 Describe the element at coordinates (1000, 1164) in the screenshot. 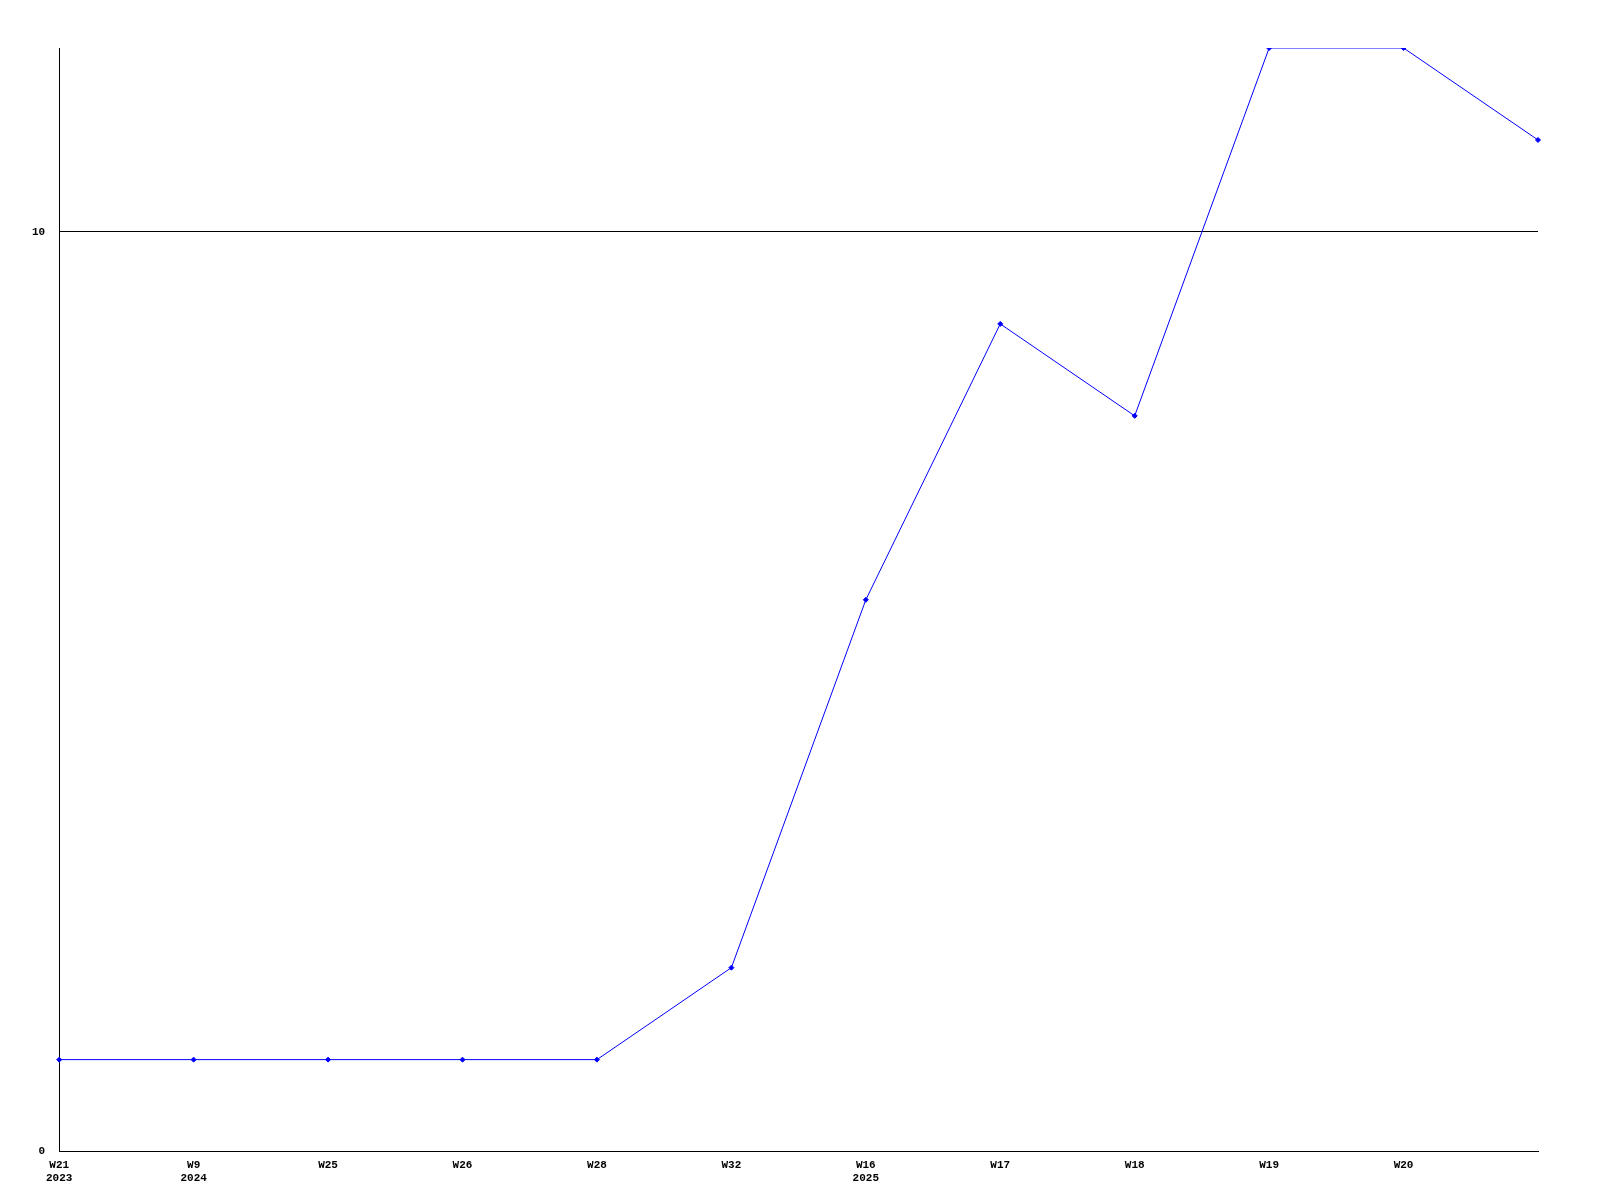

I see `x-tick-label: W17` at that location.